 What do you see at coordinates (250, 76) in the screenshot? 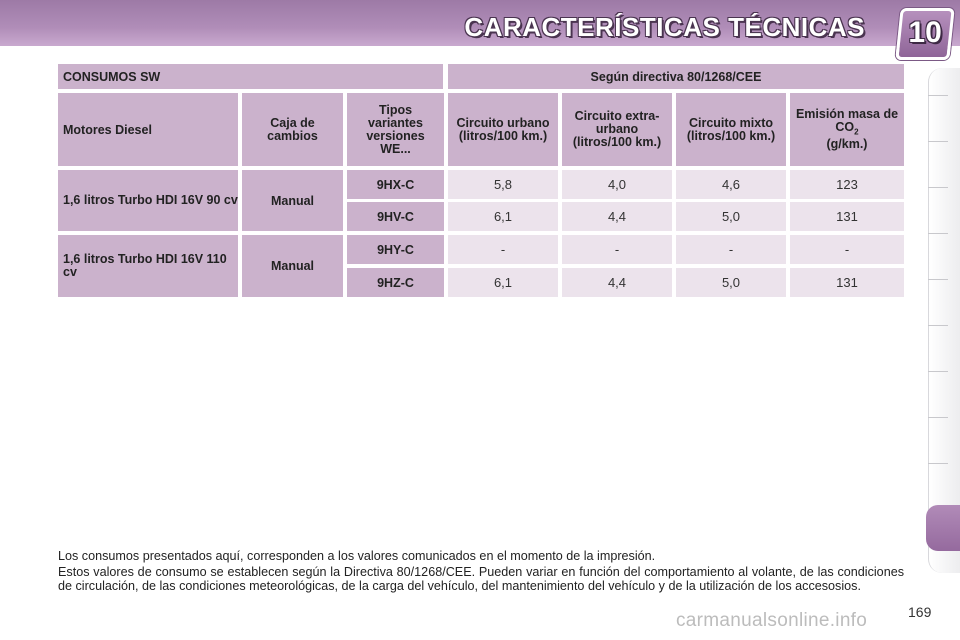
I see `table-title: CONSUMOS SW` at bounding box center [250, 76].